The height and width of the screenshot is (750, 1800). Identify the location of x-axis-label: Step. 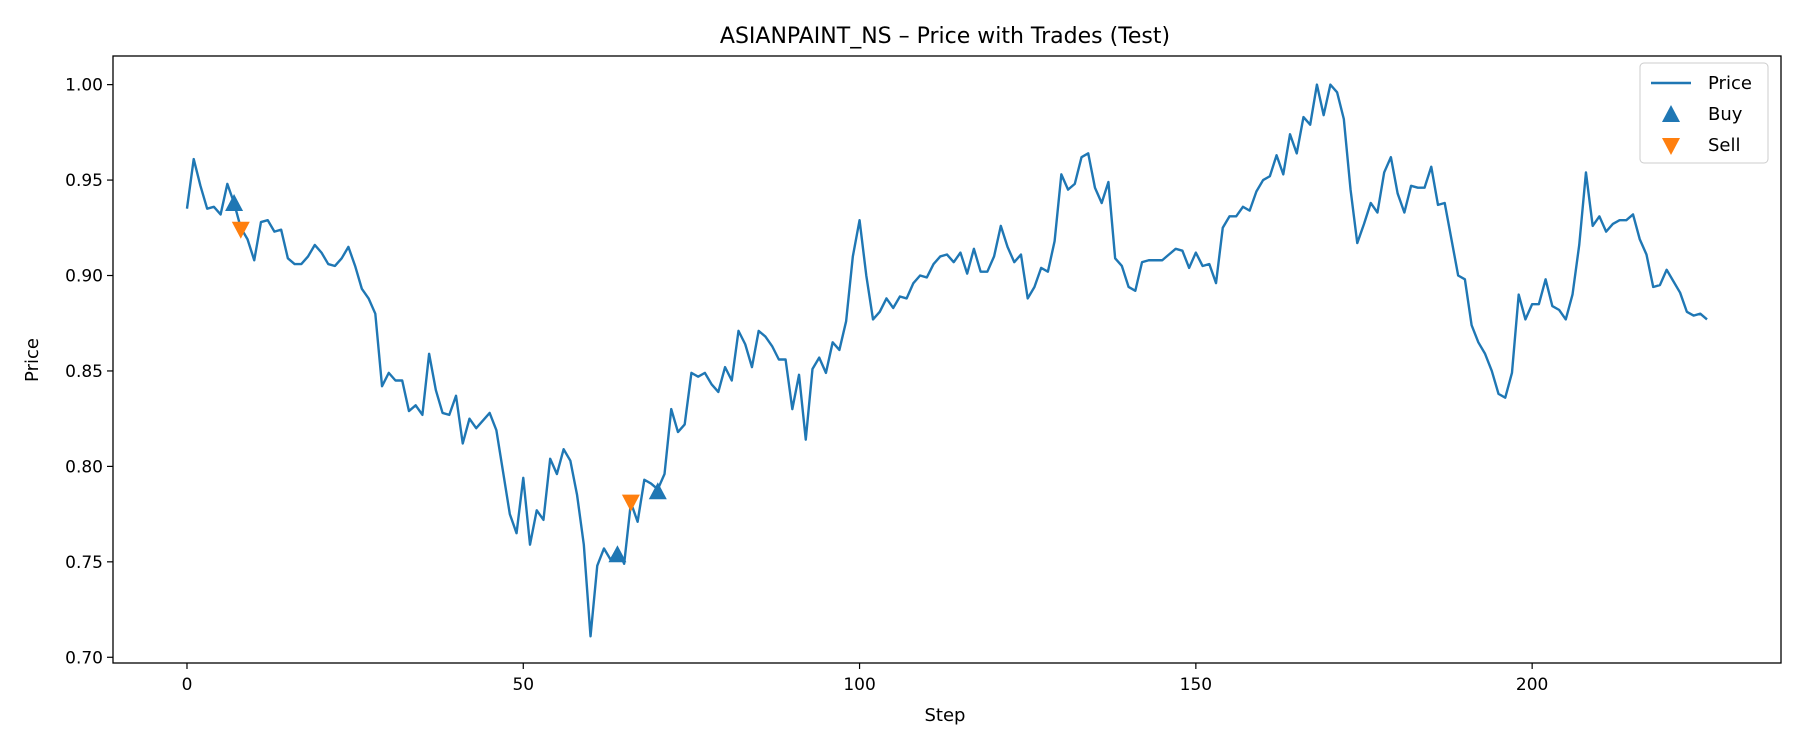
(945, 715).